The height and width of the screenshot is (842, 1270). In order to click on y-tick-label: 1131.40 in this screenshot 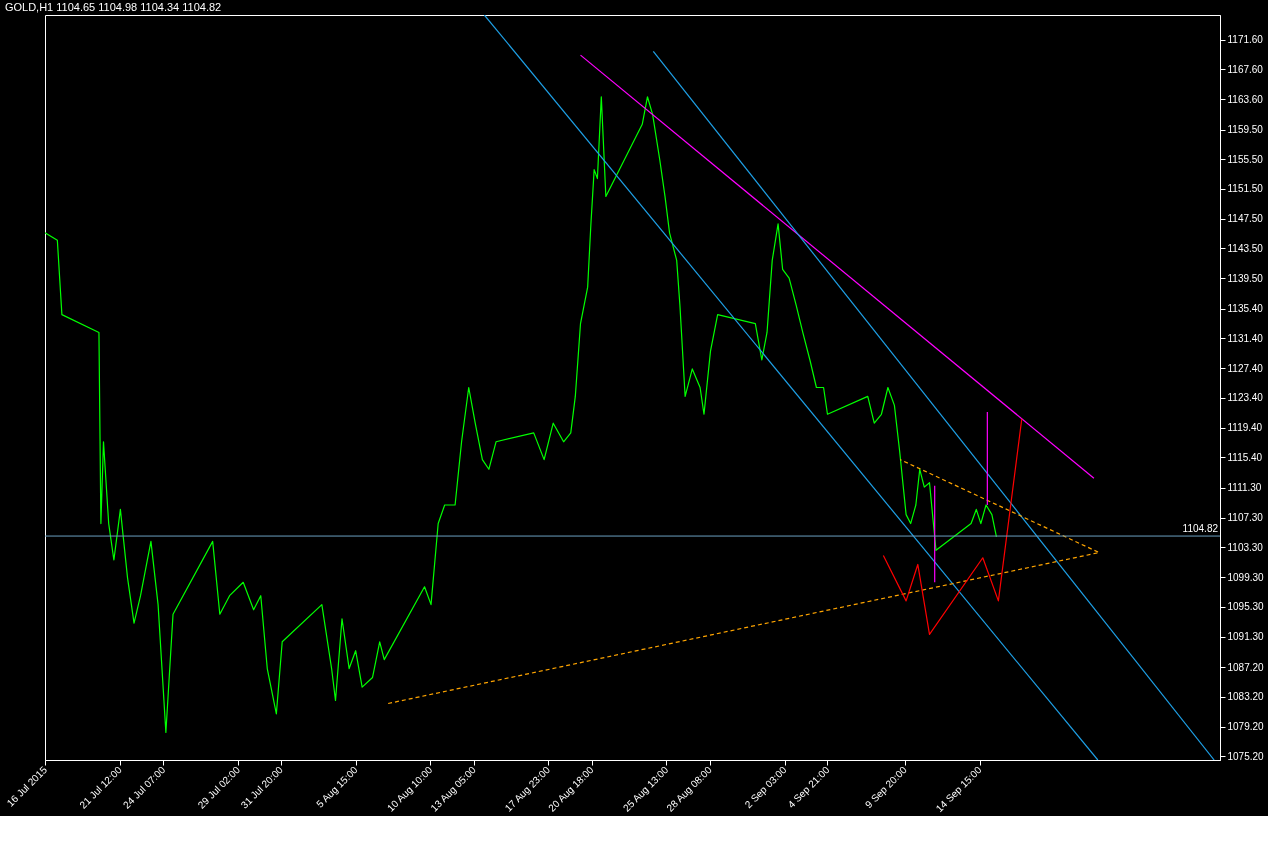, I will do `click(1245, 338)`.